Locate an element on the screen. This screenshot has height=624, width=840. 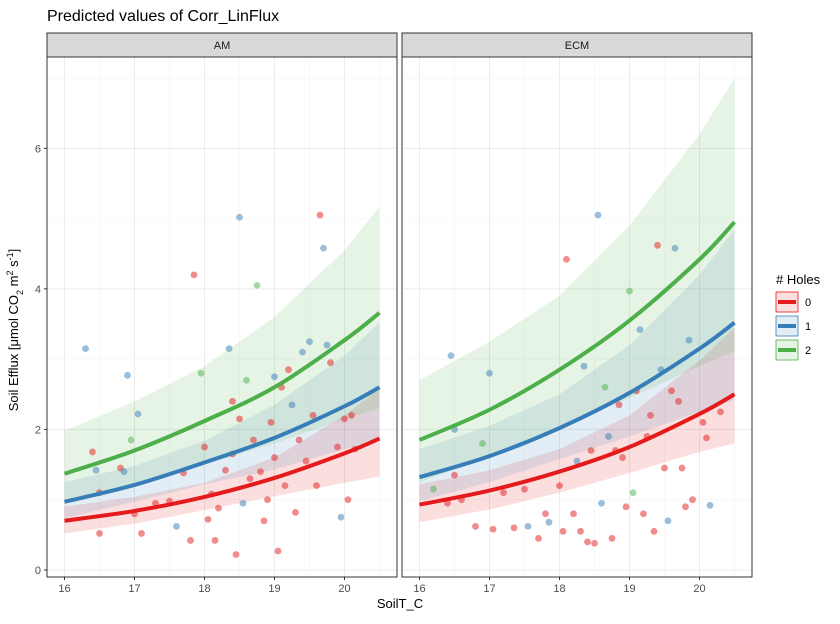
y-tick-label: 4 is located at coordinates (38, 290).